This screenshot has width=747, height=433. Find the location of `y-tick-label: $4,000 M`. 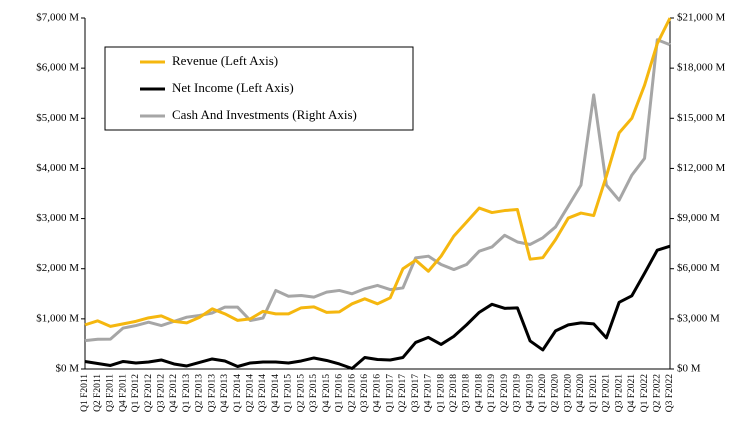

y-tick-label: $4,000 M is located at coordinates (57, 168).